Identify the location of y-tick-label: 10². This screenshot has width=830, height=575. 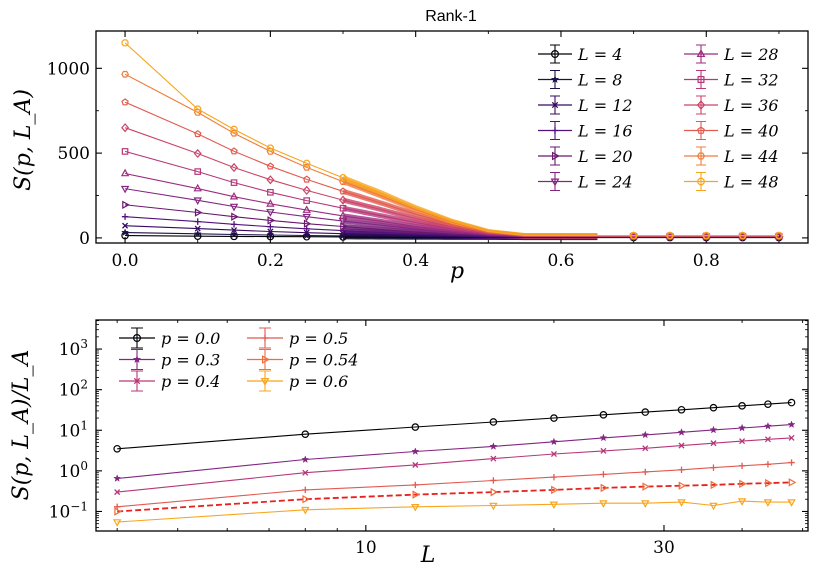
(73, 389).